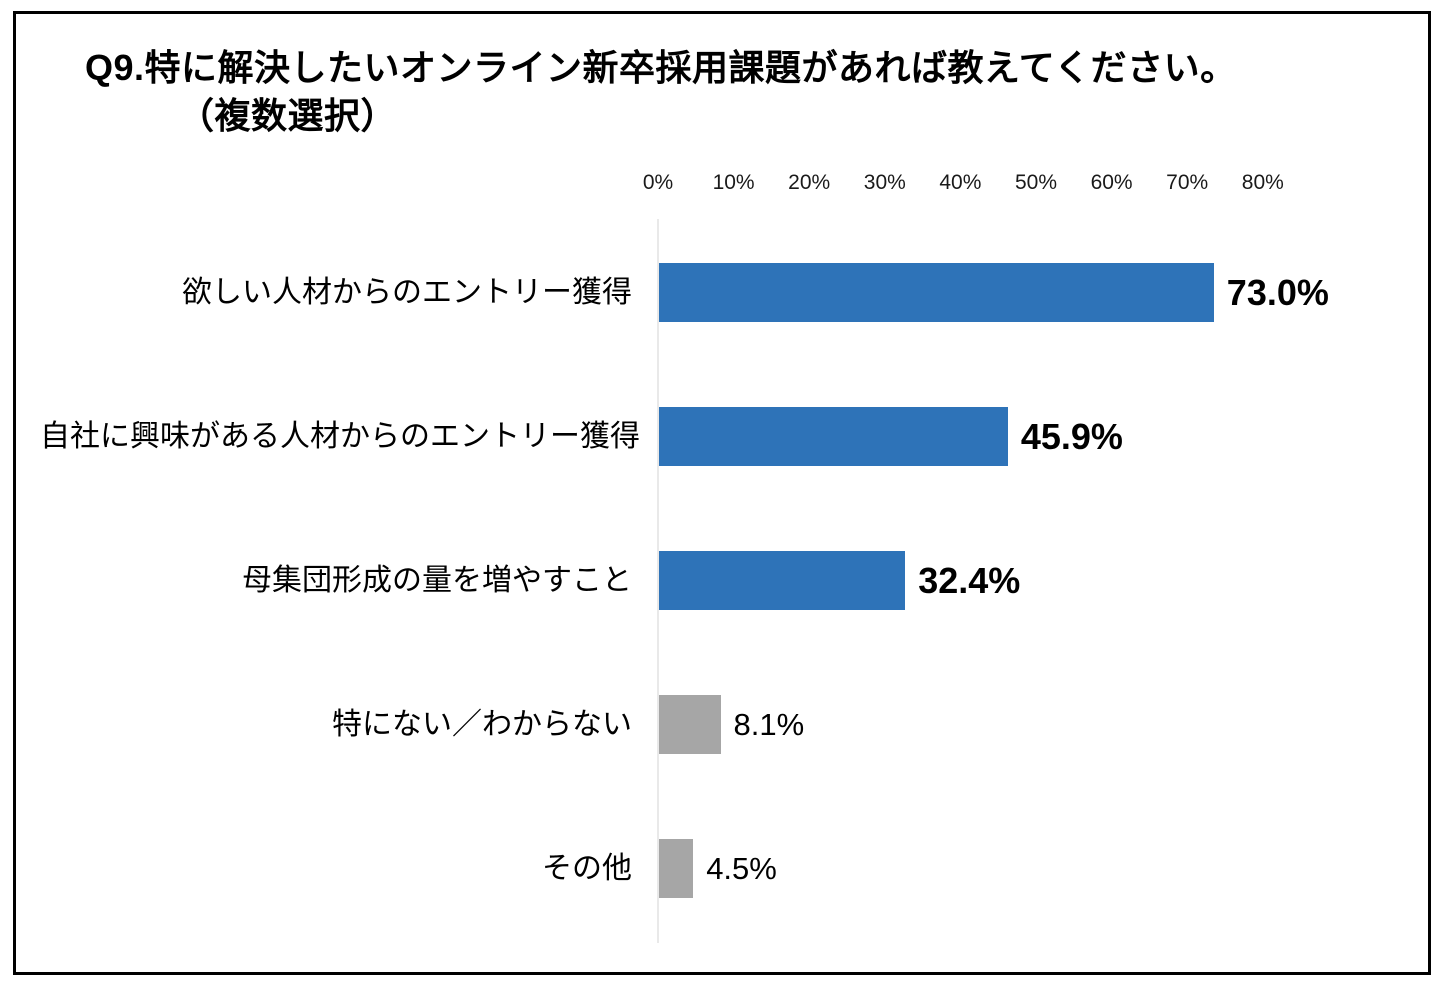 This screenshot has height=990, width=1444. Describe the element at coordinates (658, 182) in the screenshot. I see `x-tick-label: 0%` at that location.